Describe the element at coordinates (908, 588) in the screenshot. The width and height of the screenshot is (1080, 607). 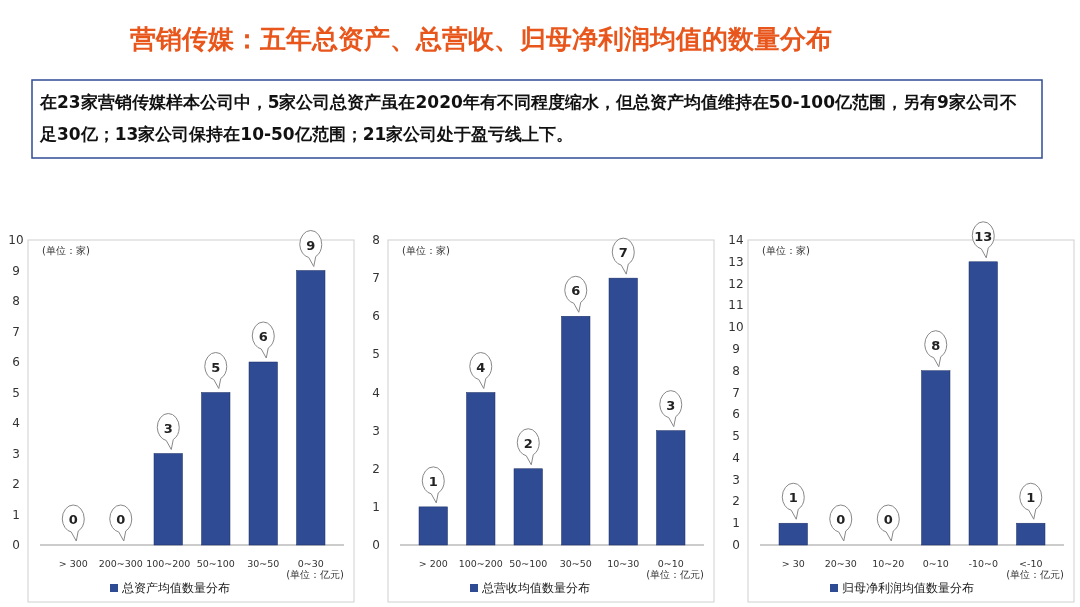
I see `legend-label: 归母净利润均值数量分布` at that location.